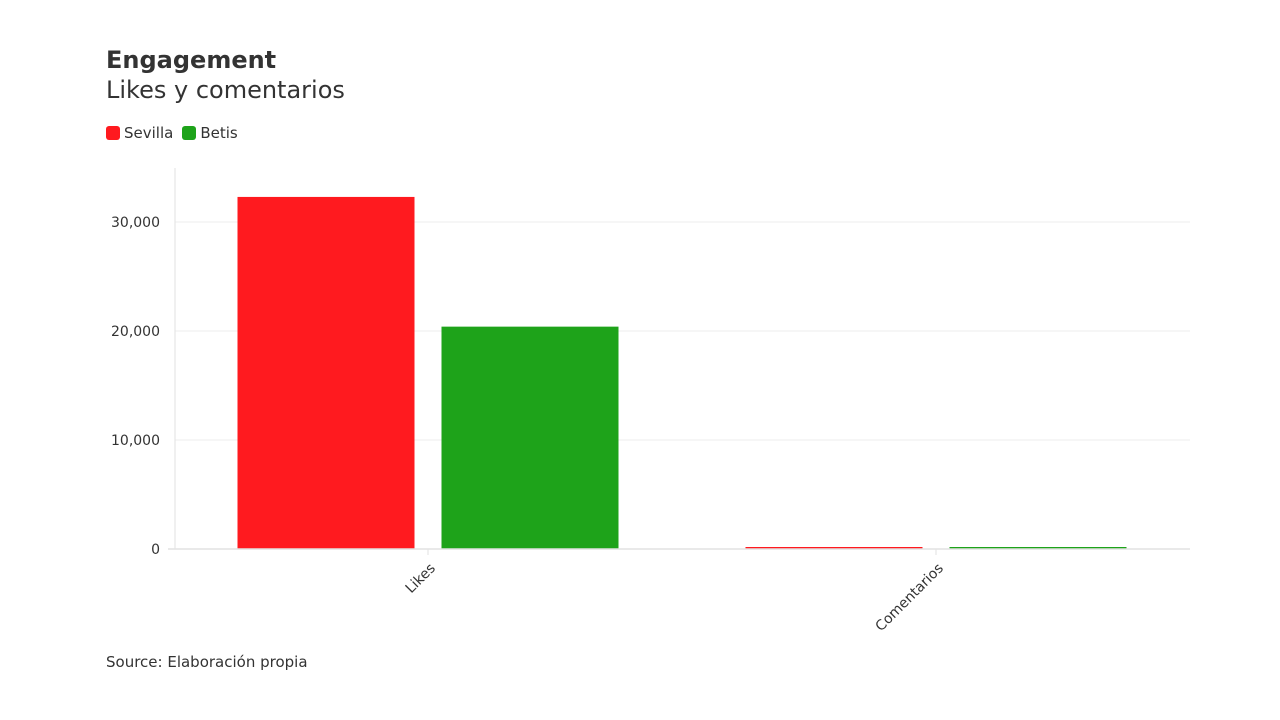 The height and width of the screenshot is (720, 1280). I want to click on legend-item-betis: Betis, so click(210, 133).